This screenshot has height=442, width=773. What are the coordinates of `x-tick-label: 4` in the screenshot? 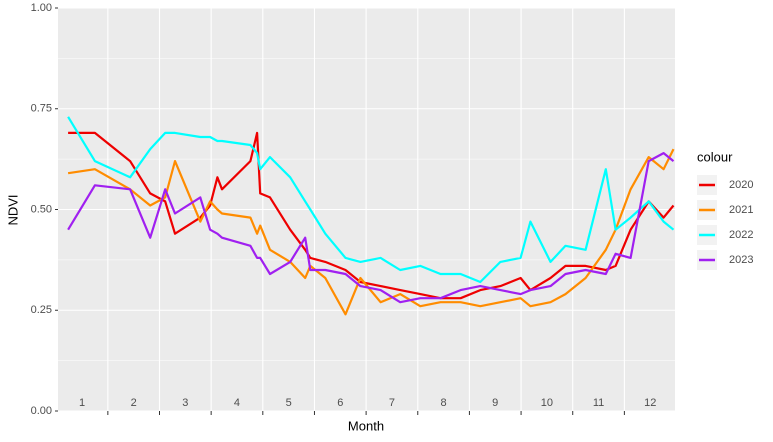 It's located at (237, 403).